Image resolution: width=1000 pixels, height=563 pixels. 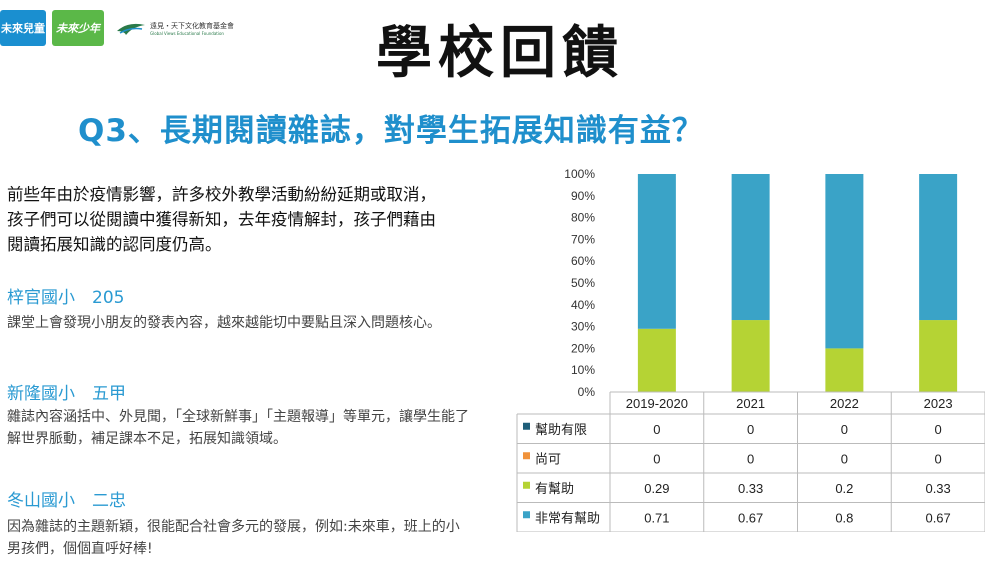 I want to click on category-label: 2021, so click(x=750, y=403).